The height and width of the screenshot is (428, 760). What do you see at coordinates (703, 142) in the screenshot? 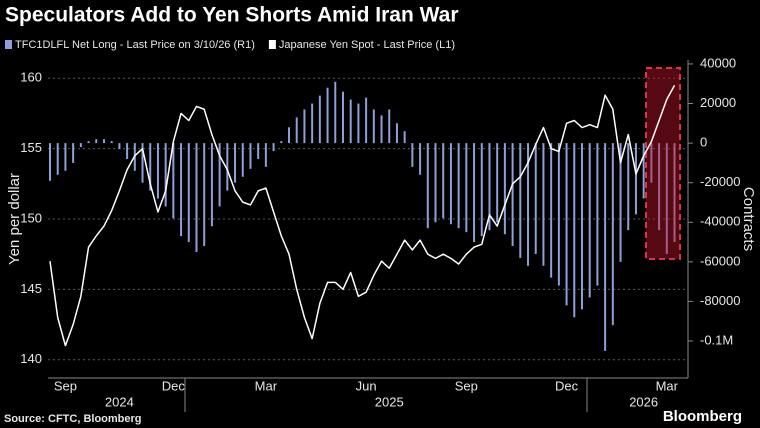
I see `y2-tick-label: 0` at bounding box center [703, 142].